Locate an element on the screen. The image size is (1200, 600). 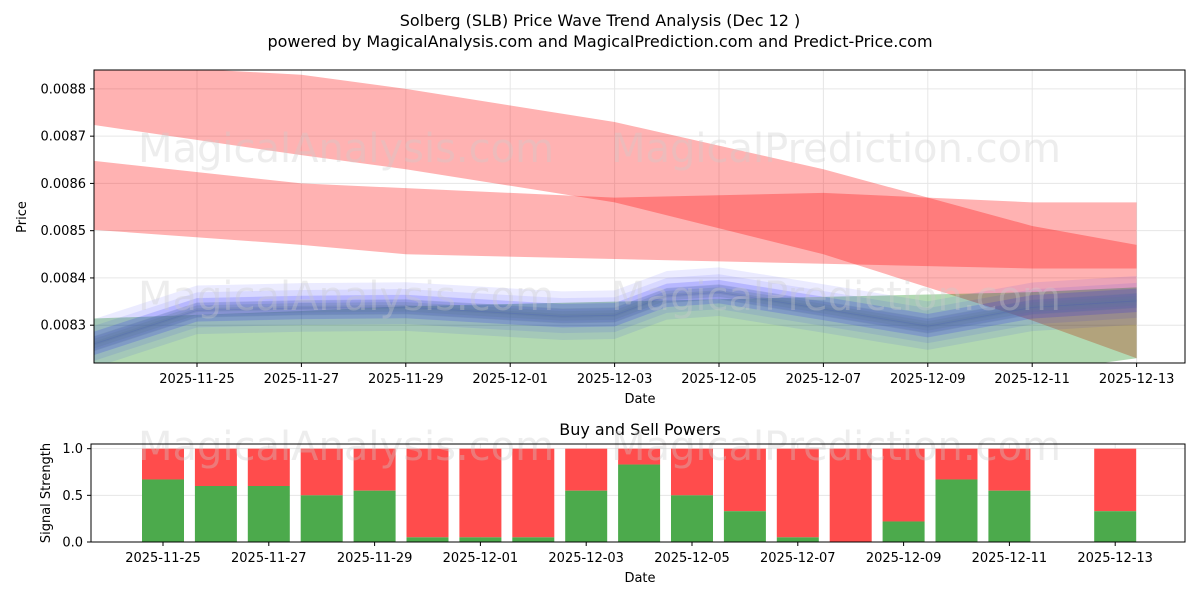
power-x-tick-label: 2025-12-11 is located at coordinates (1010, 558).